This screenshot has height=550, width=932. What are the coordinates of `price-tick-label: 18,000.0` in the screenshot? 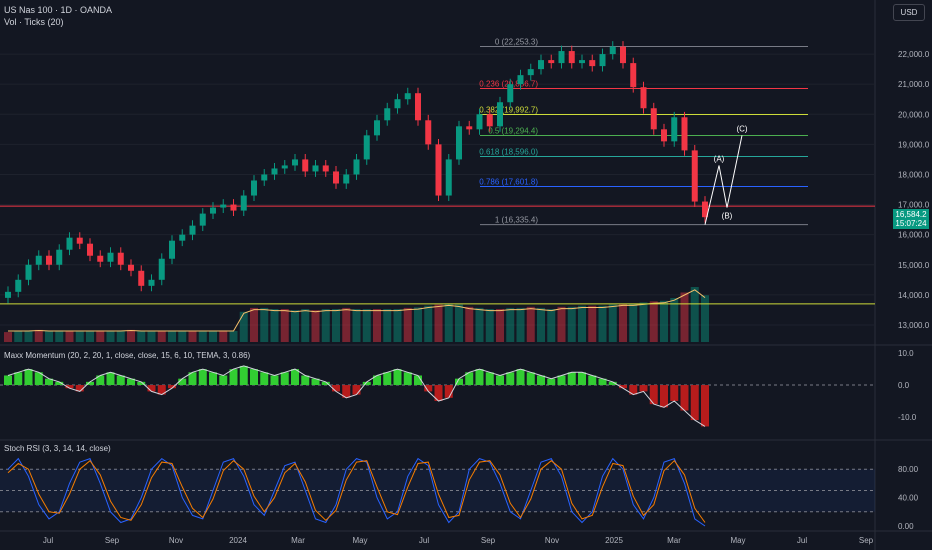 It's located at (914, 174).